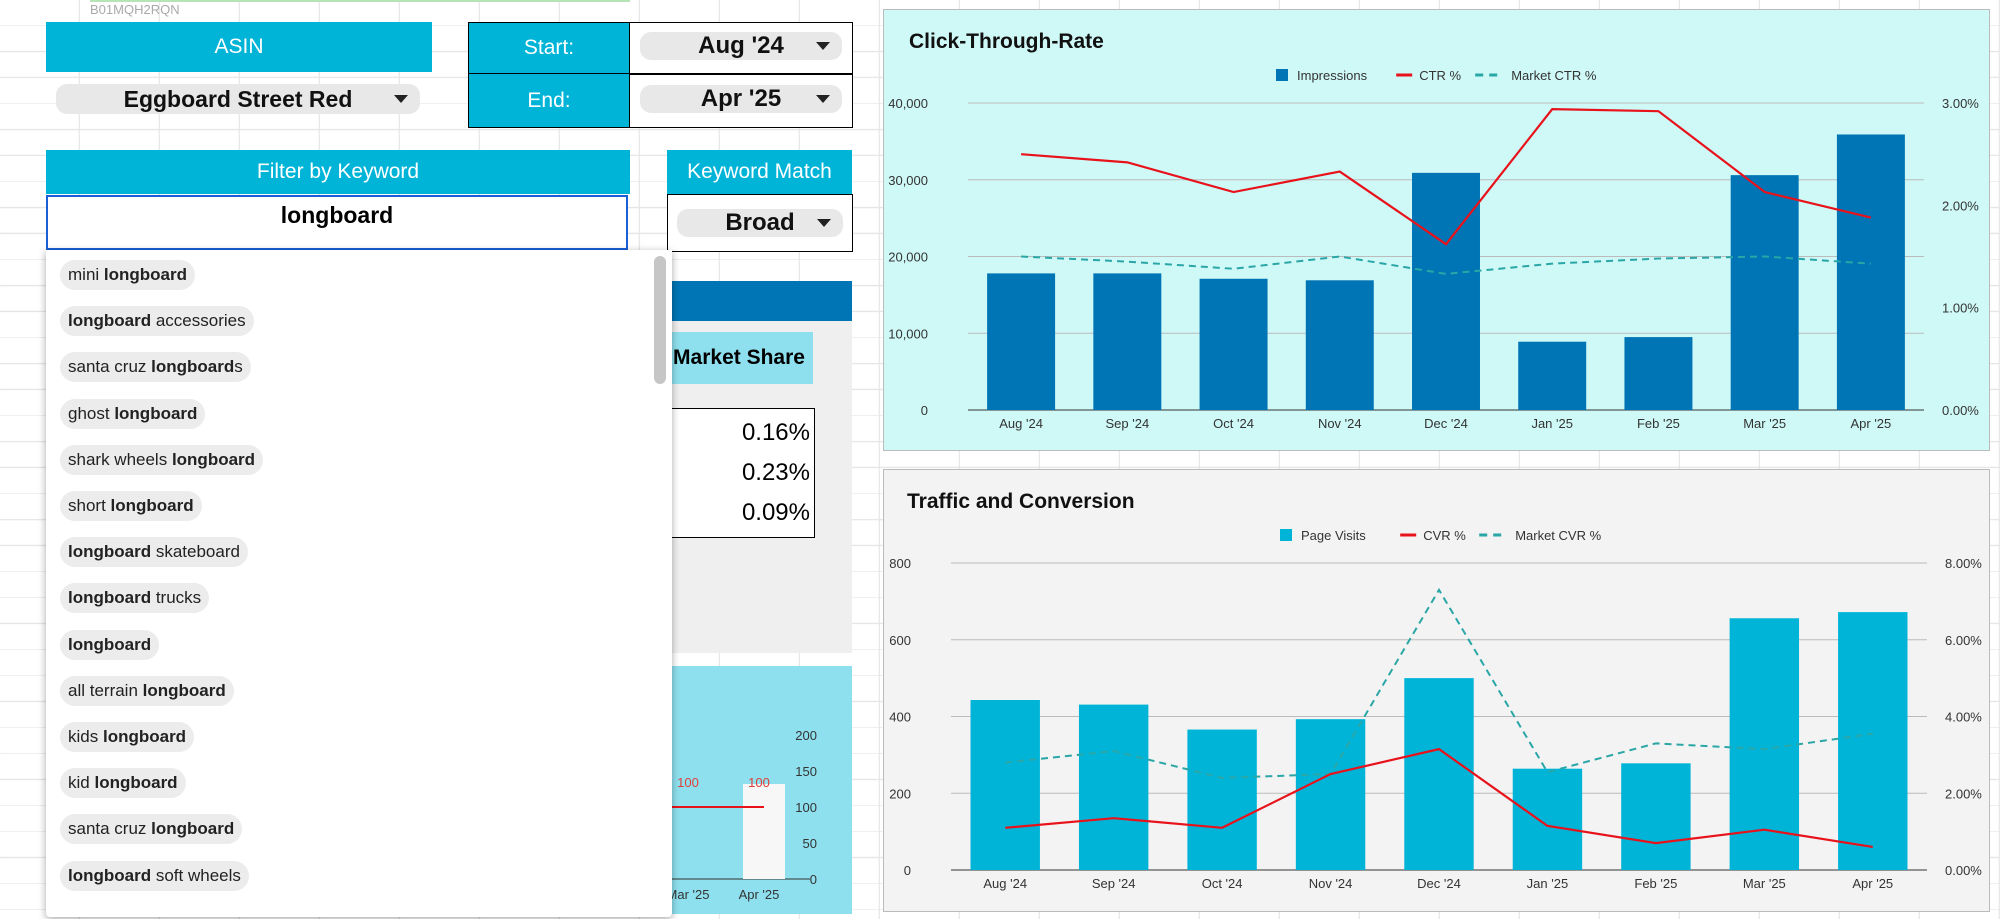 This screenshot has width=2000, height=919. What do you see at coordinates (105, 690) in the screenshot?
I see `suggestion-text: all terrain` at bounding box center [105, 690].